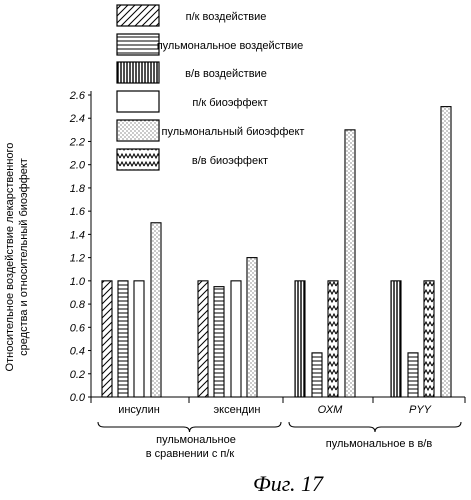 This screenshot has height=500, width=471. Describe the element at coordinates (333, 339) in the screenshot. I see `bar-охм-wave` at that location.